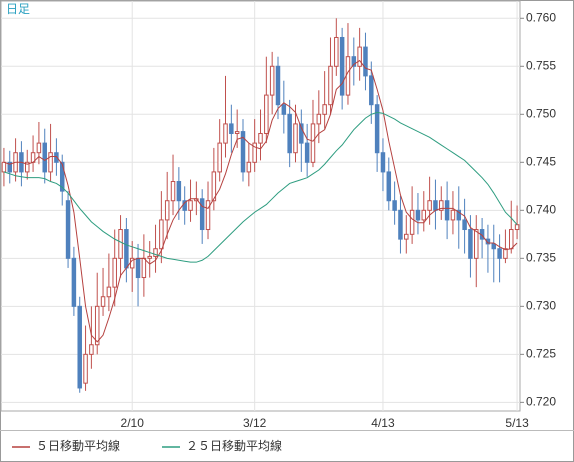 This screenshot has width=574, height=462. Describe the element at coordinates (541, 402) in the screenshot. I see `y-tick-label: 0.720` at that location.